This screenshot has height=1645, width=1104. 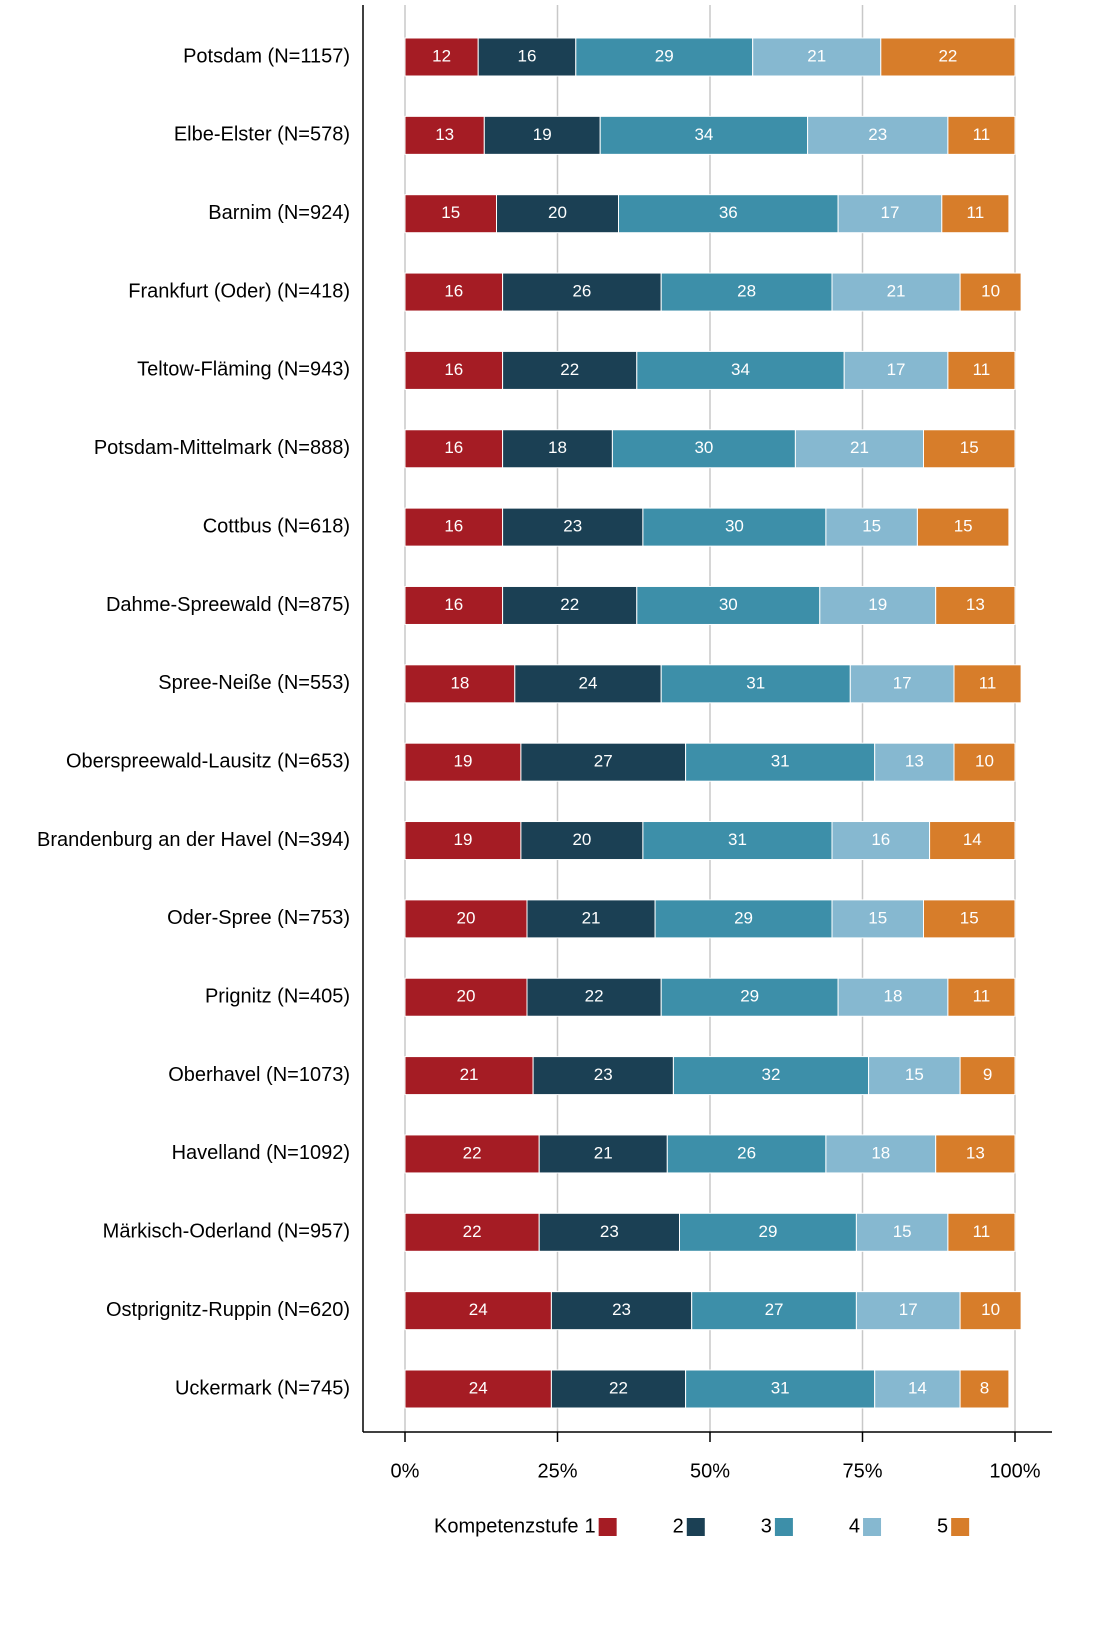 What do you see at coordinates (942, 1526) in the screenshot?
I see `legend-label: 5` at bounding box center [942, 1526].